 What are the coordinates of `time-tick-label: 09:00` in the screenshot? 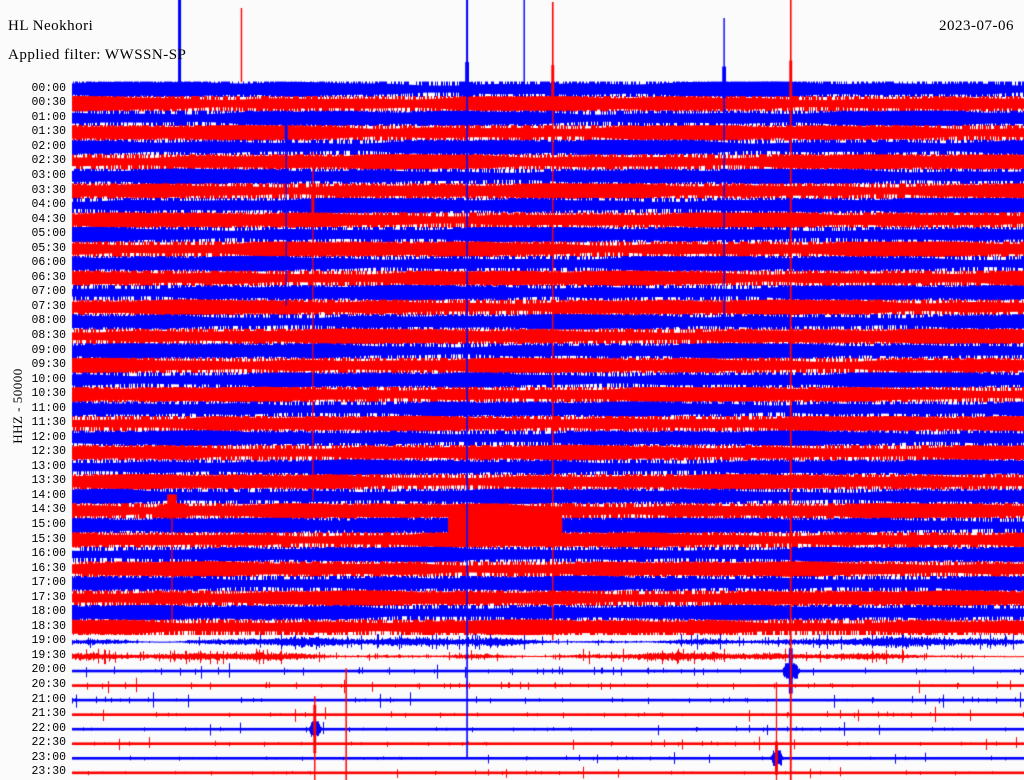 It's located at (48, 350).